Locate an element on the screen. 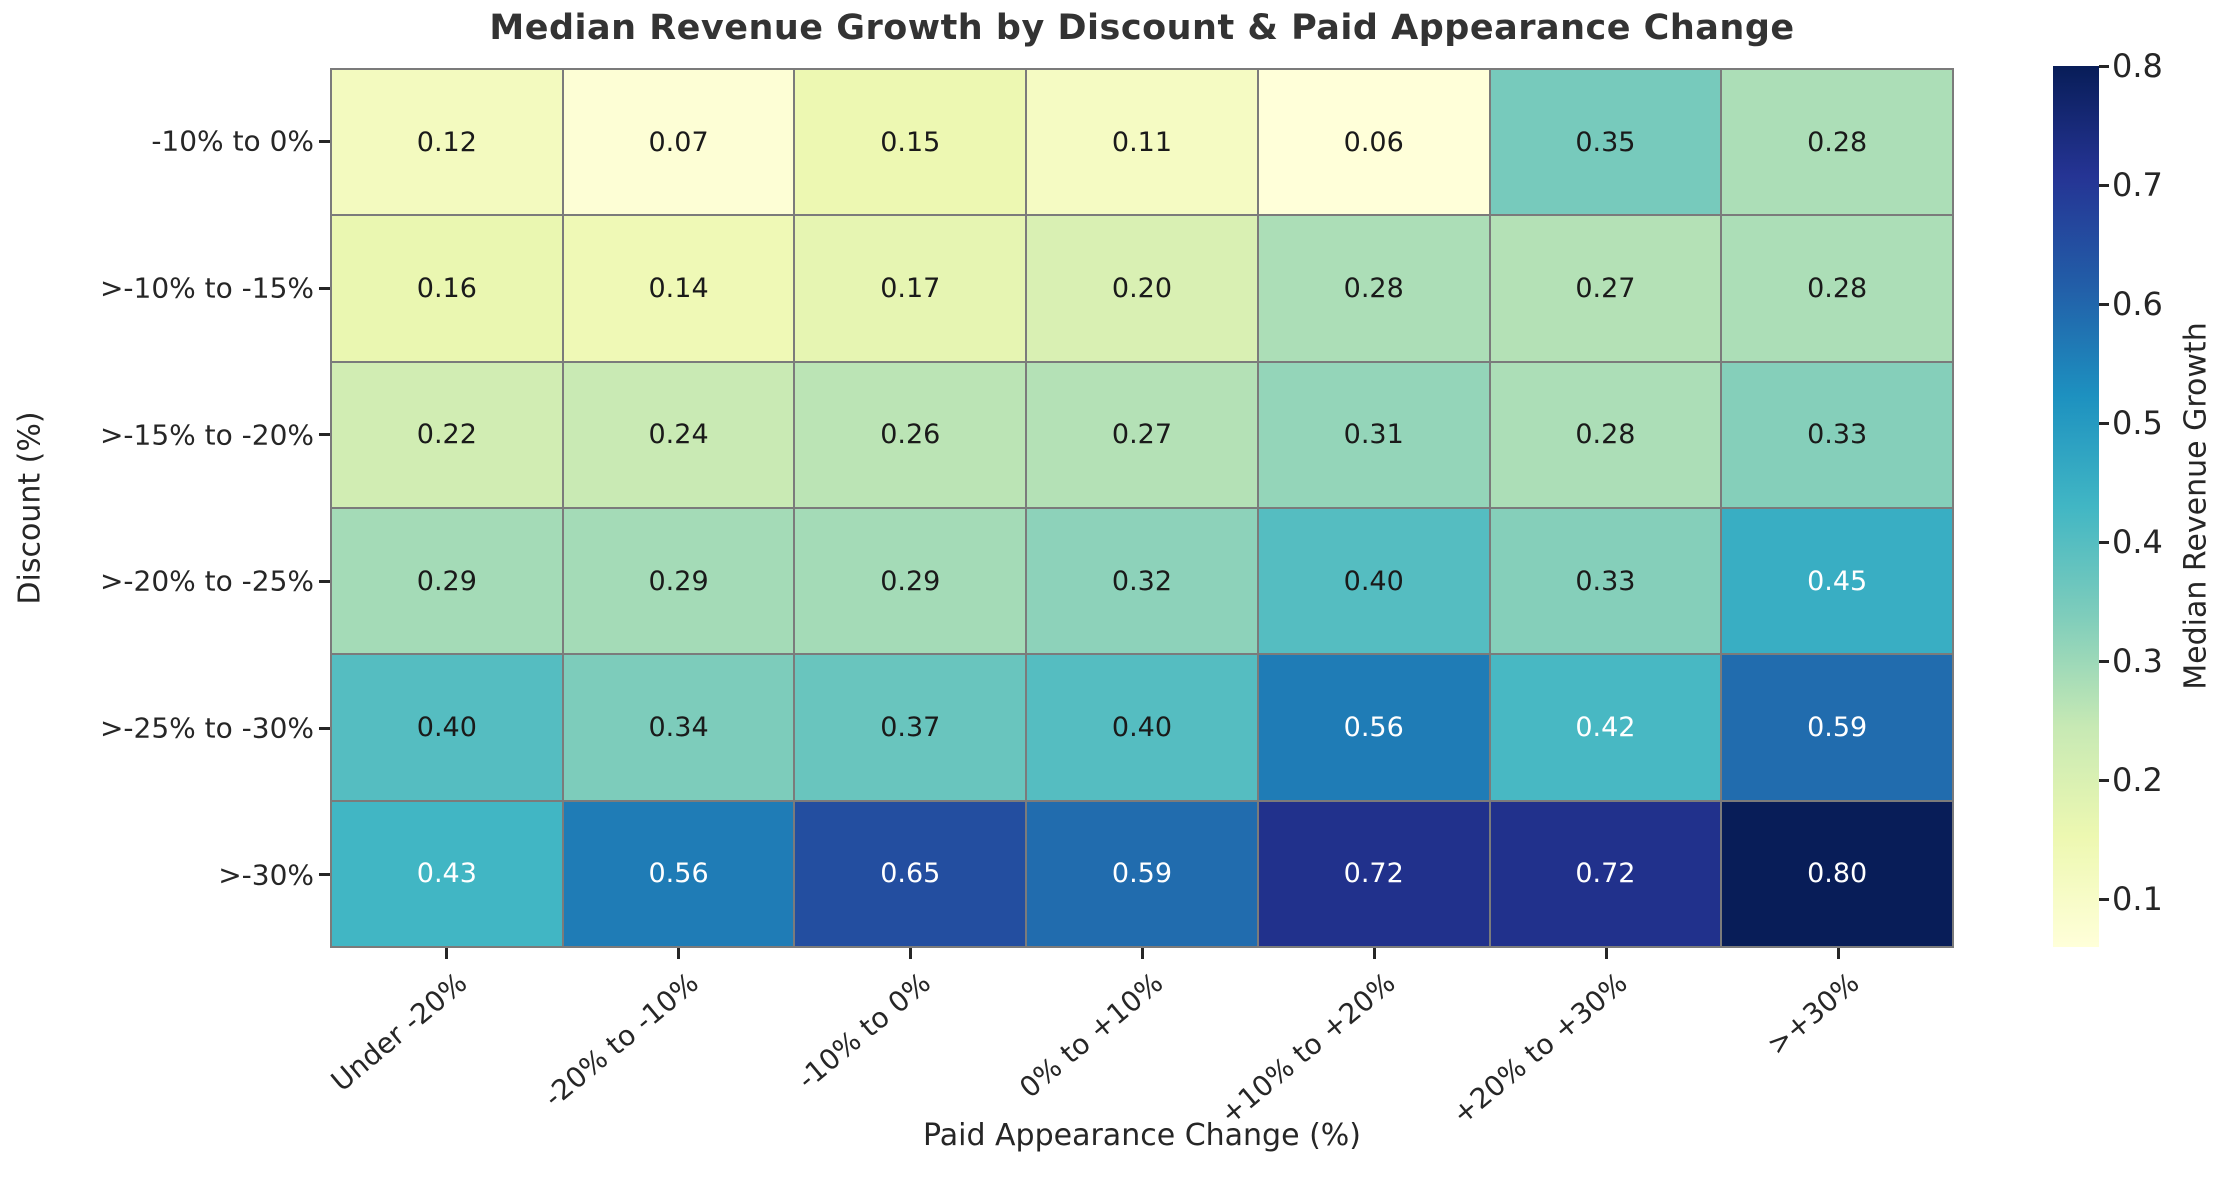 The width and height of the screenshot is (2226, 1180). colorbar-tick-label: 0.7 is located at coordinates (2137, 185).